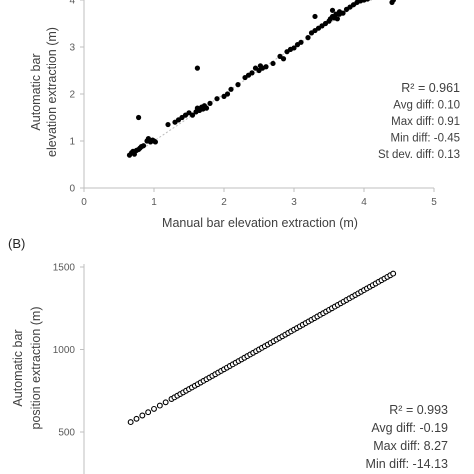 The width and height of the screenshot is (474, 474). I want to click on panel-b-y-axis-label-line1: Automatic bar, so click(18, 367).